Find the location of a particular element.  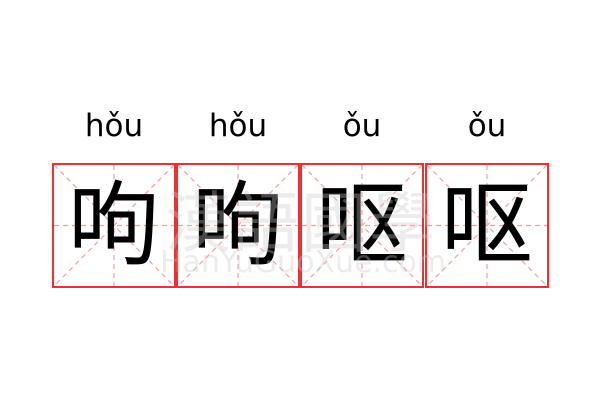

grid-cell-3: 呕 is located at coordinates (362, 225).